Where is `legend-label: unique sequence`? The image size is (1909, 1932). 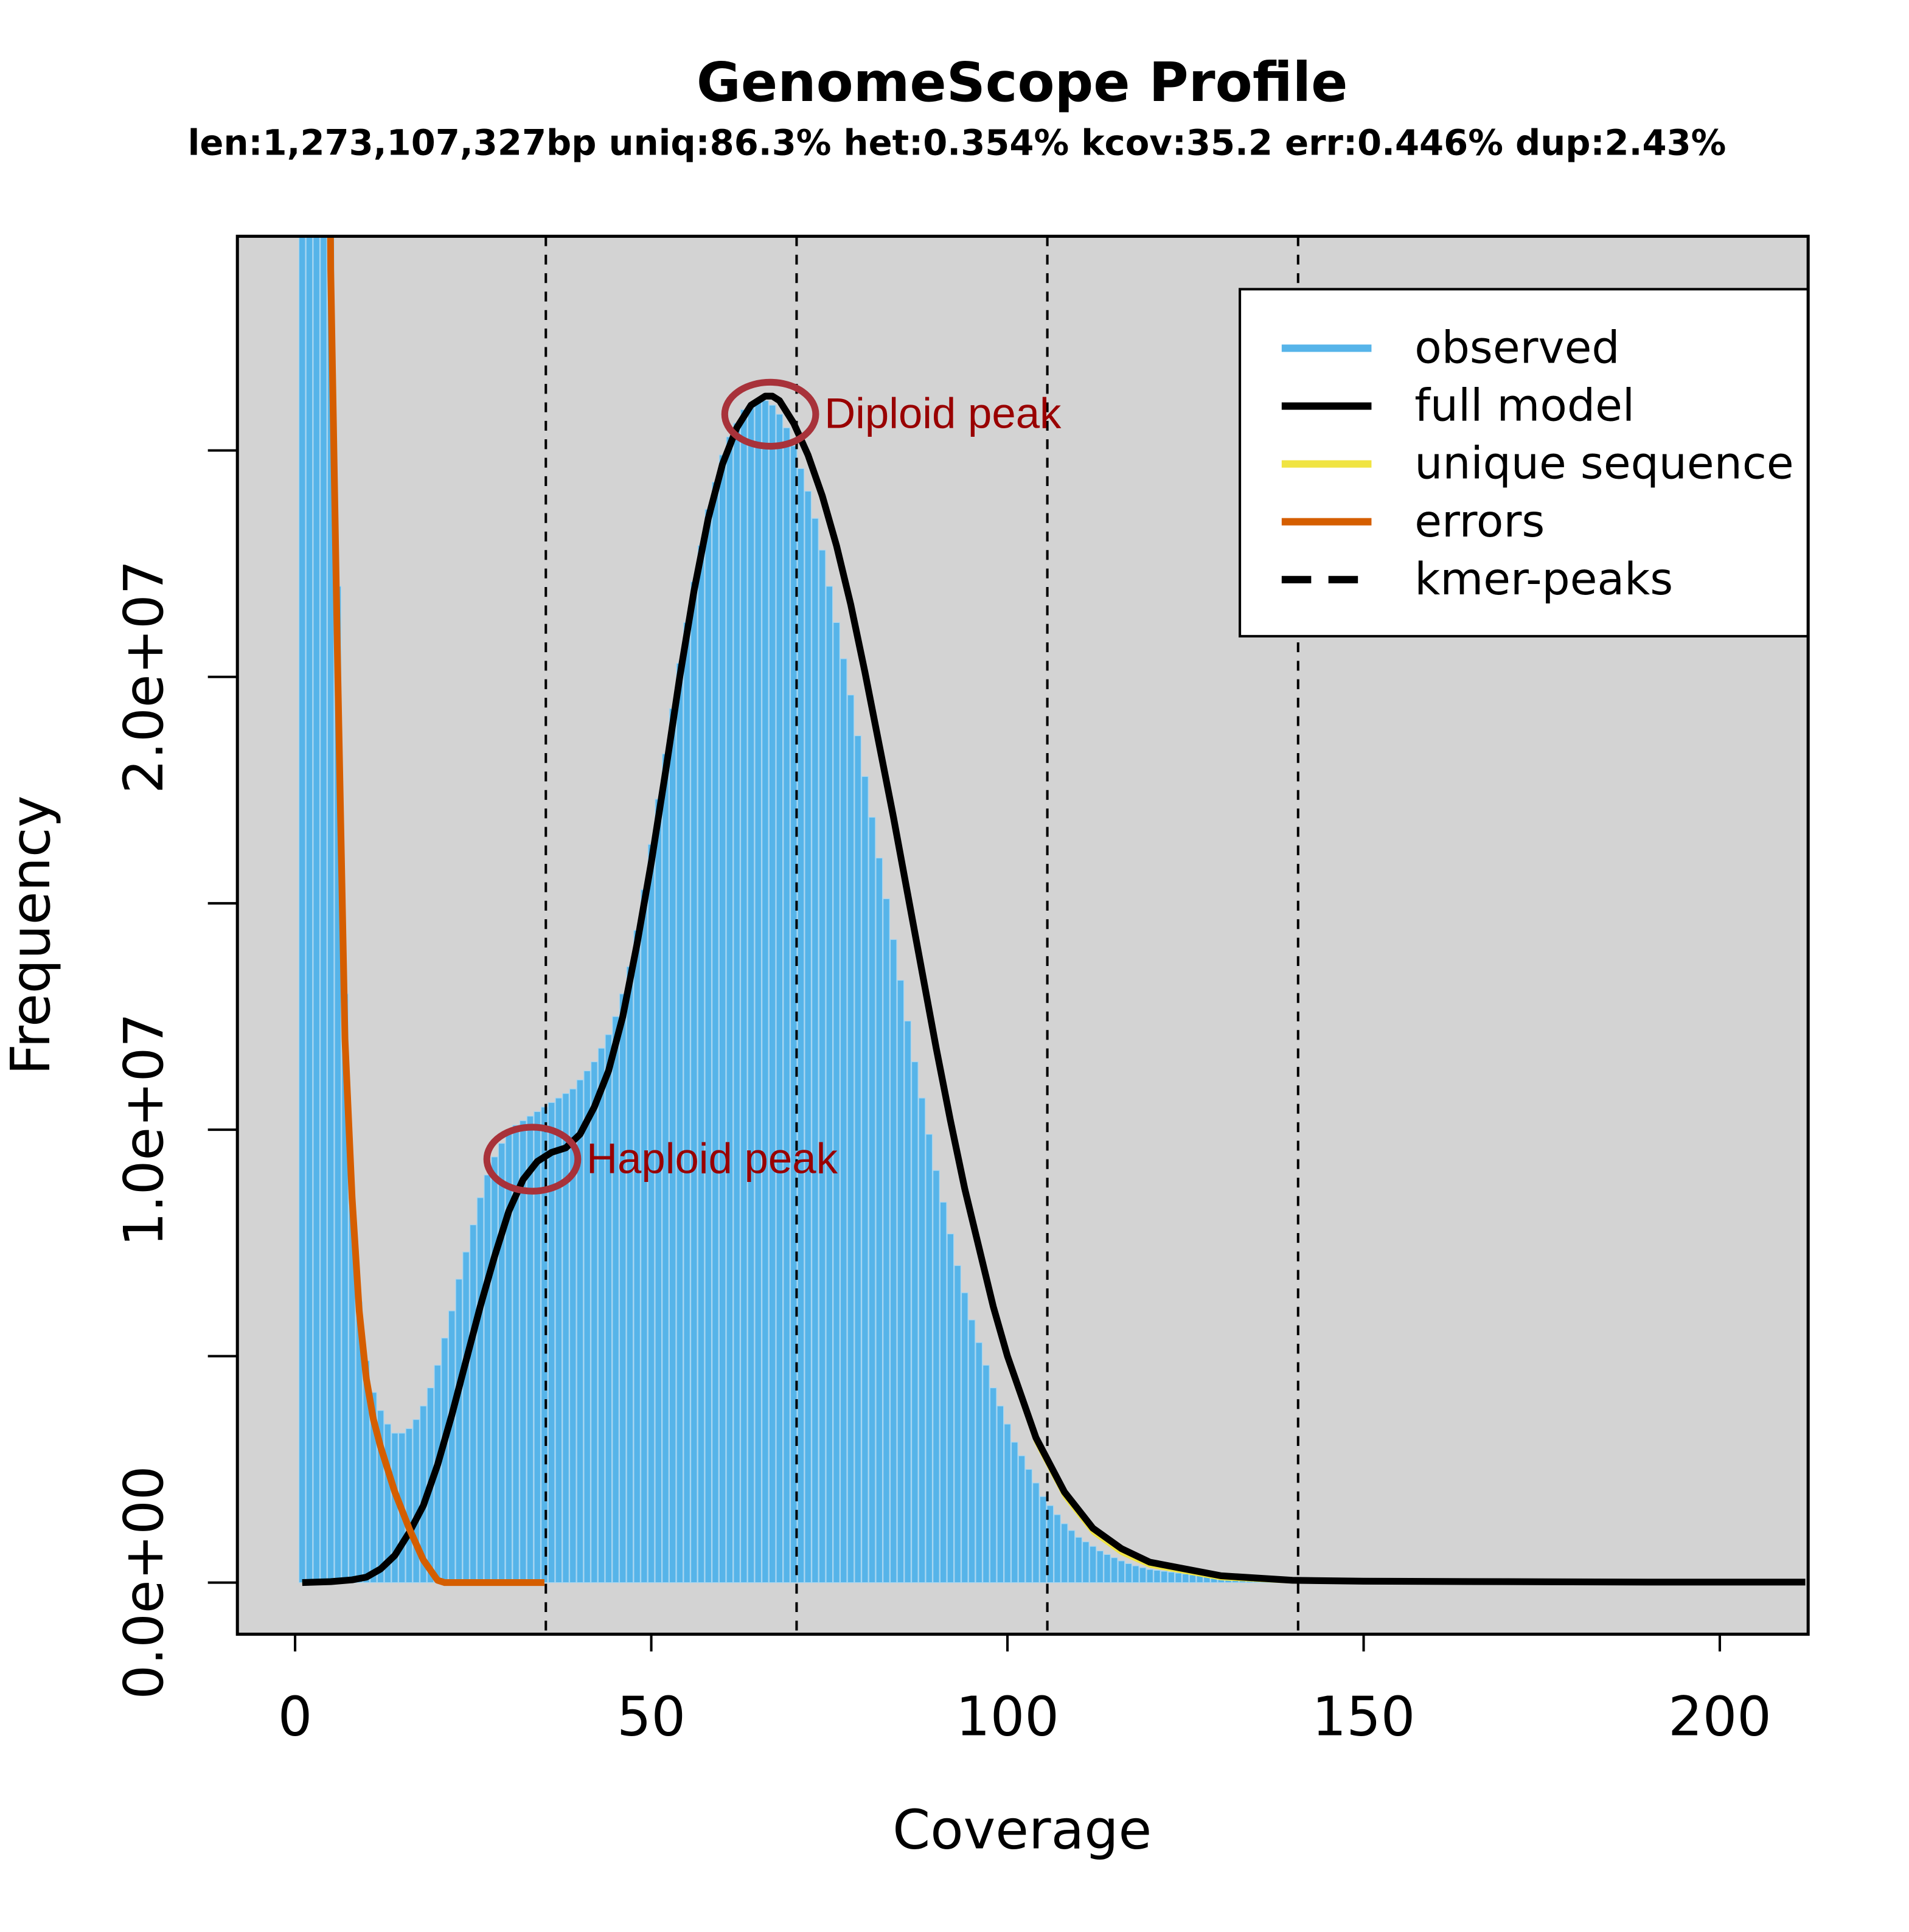
legend-label: unique sequence is located at coordinates (1603, 464).